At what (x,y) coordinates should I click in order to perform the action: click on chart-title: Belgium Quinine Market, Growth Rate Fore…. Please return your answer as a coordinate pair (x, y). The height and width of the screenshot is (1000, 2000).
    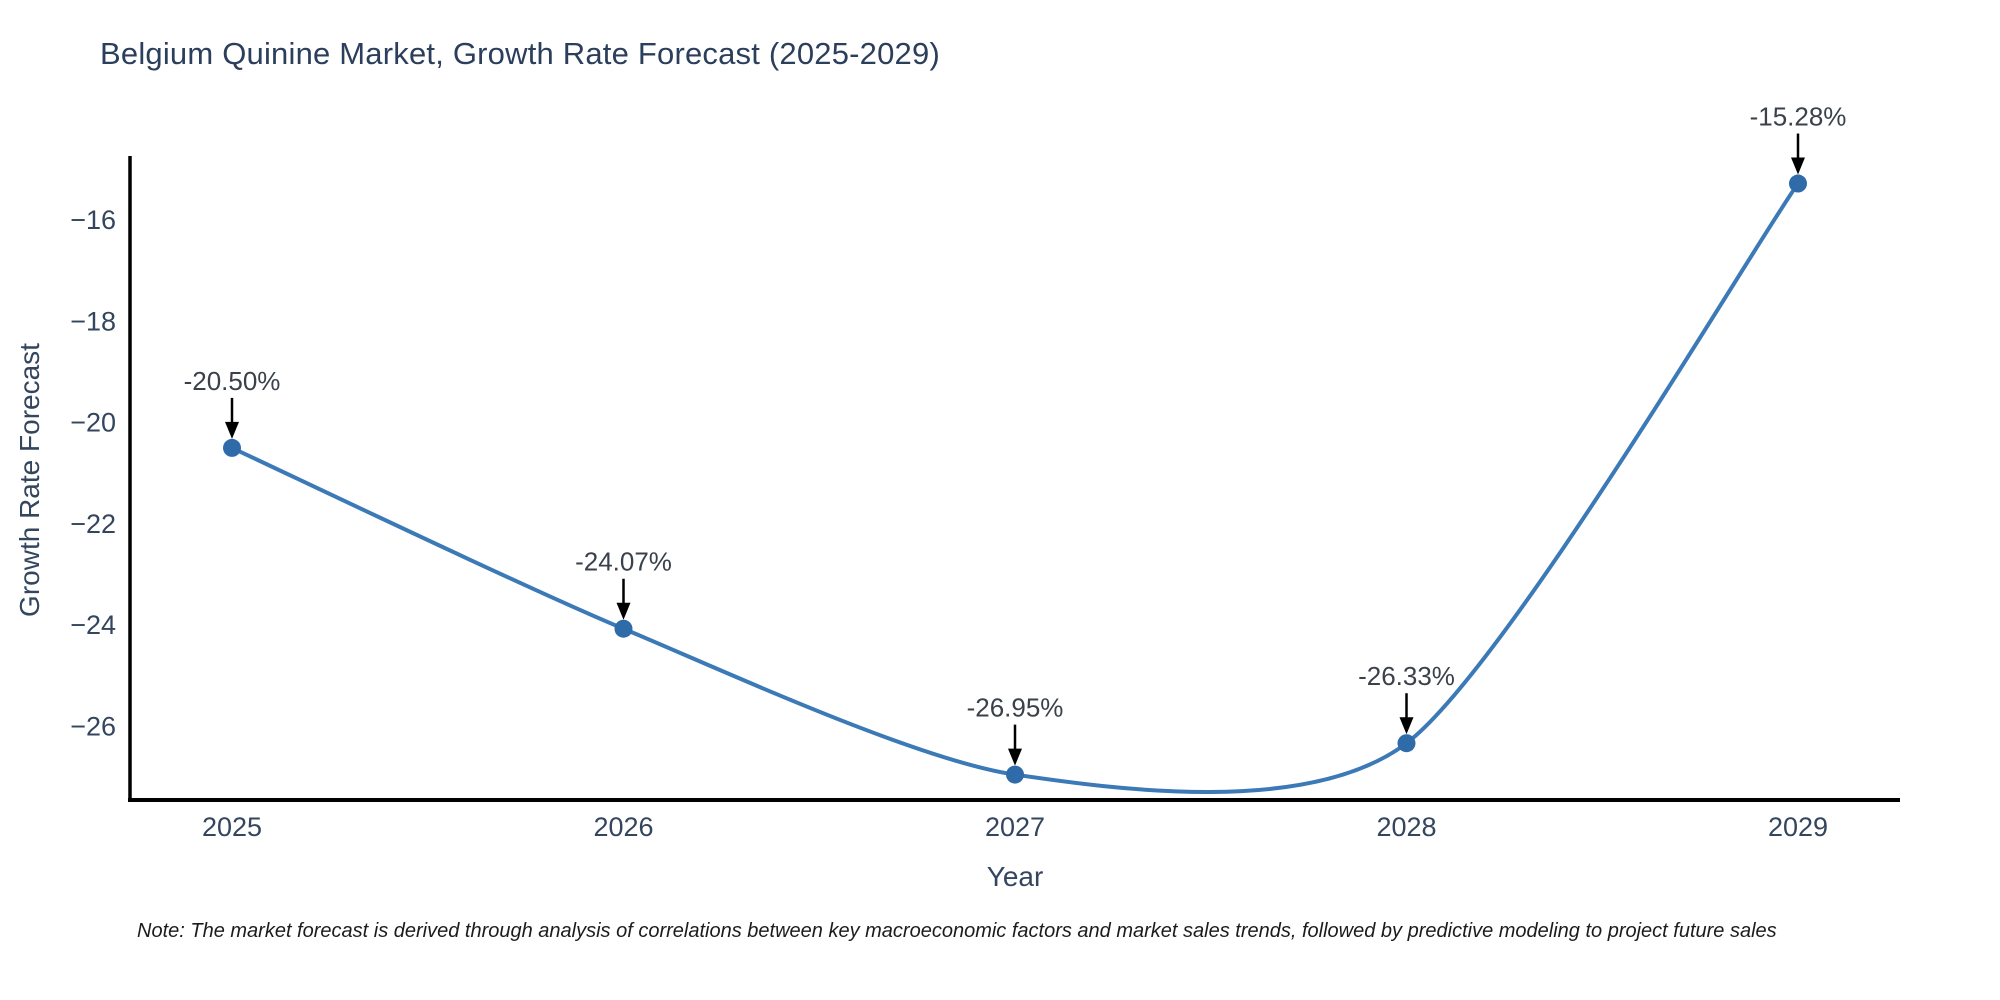
    Looking at the image, I should click on (520, 53).